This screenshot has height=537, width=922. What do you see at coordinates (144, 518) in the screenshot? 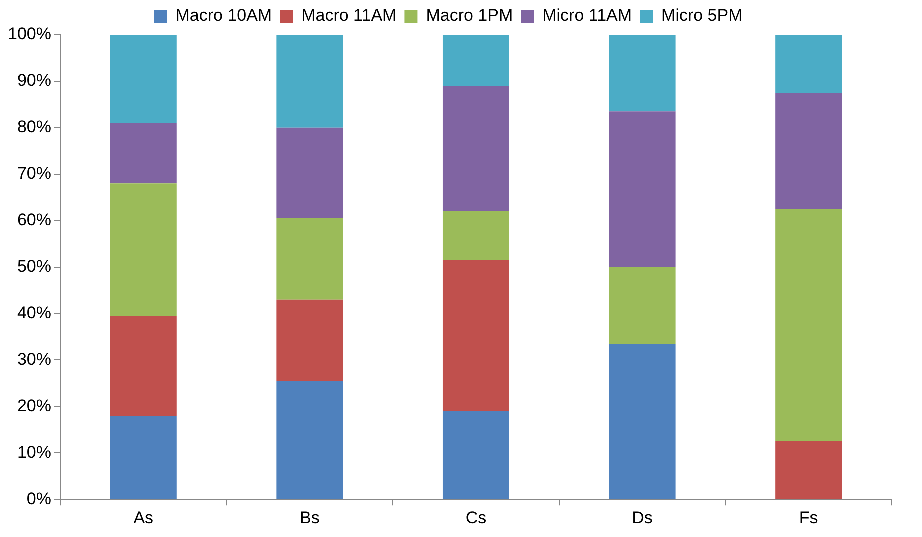
I see `x-tick-label: As` at bounding box center [144, 518].